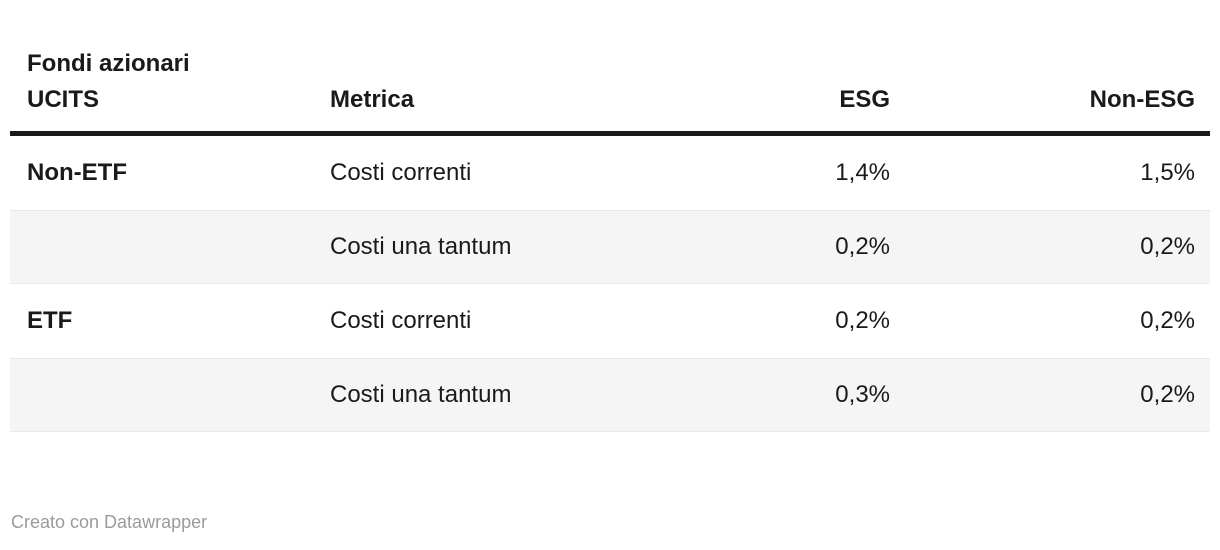 Image resolution: width=1220 pixels, height=550 pixels. I want to click on datawrapper-attribution-link: Creato con Datawrapper, so click(109, 522).